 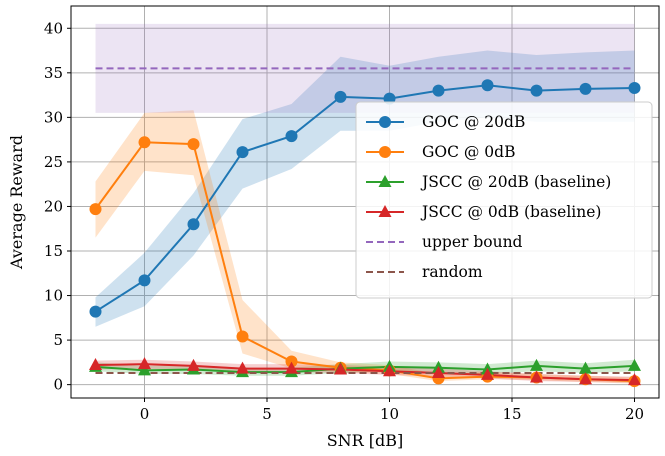 What do you see at coordinates (510, 212) in the screenshot?
I see `legend-label: JSCC @ 0dB (baseline)` at bounding box center [510, 212].